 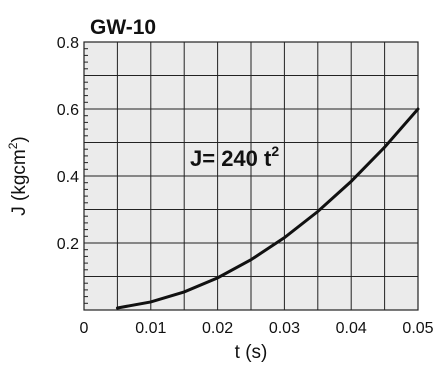 What do you see at coordinates (87, 176) in the screenshot?
I see `y-minor-ticks` at bounding box center [87, 176].